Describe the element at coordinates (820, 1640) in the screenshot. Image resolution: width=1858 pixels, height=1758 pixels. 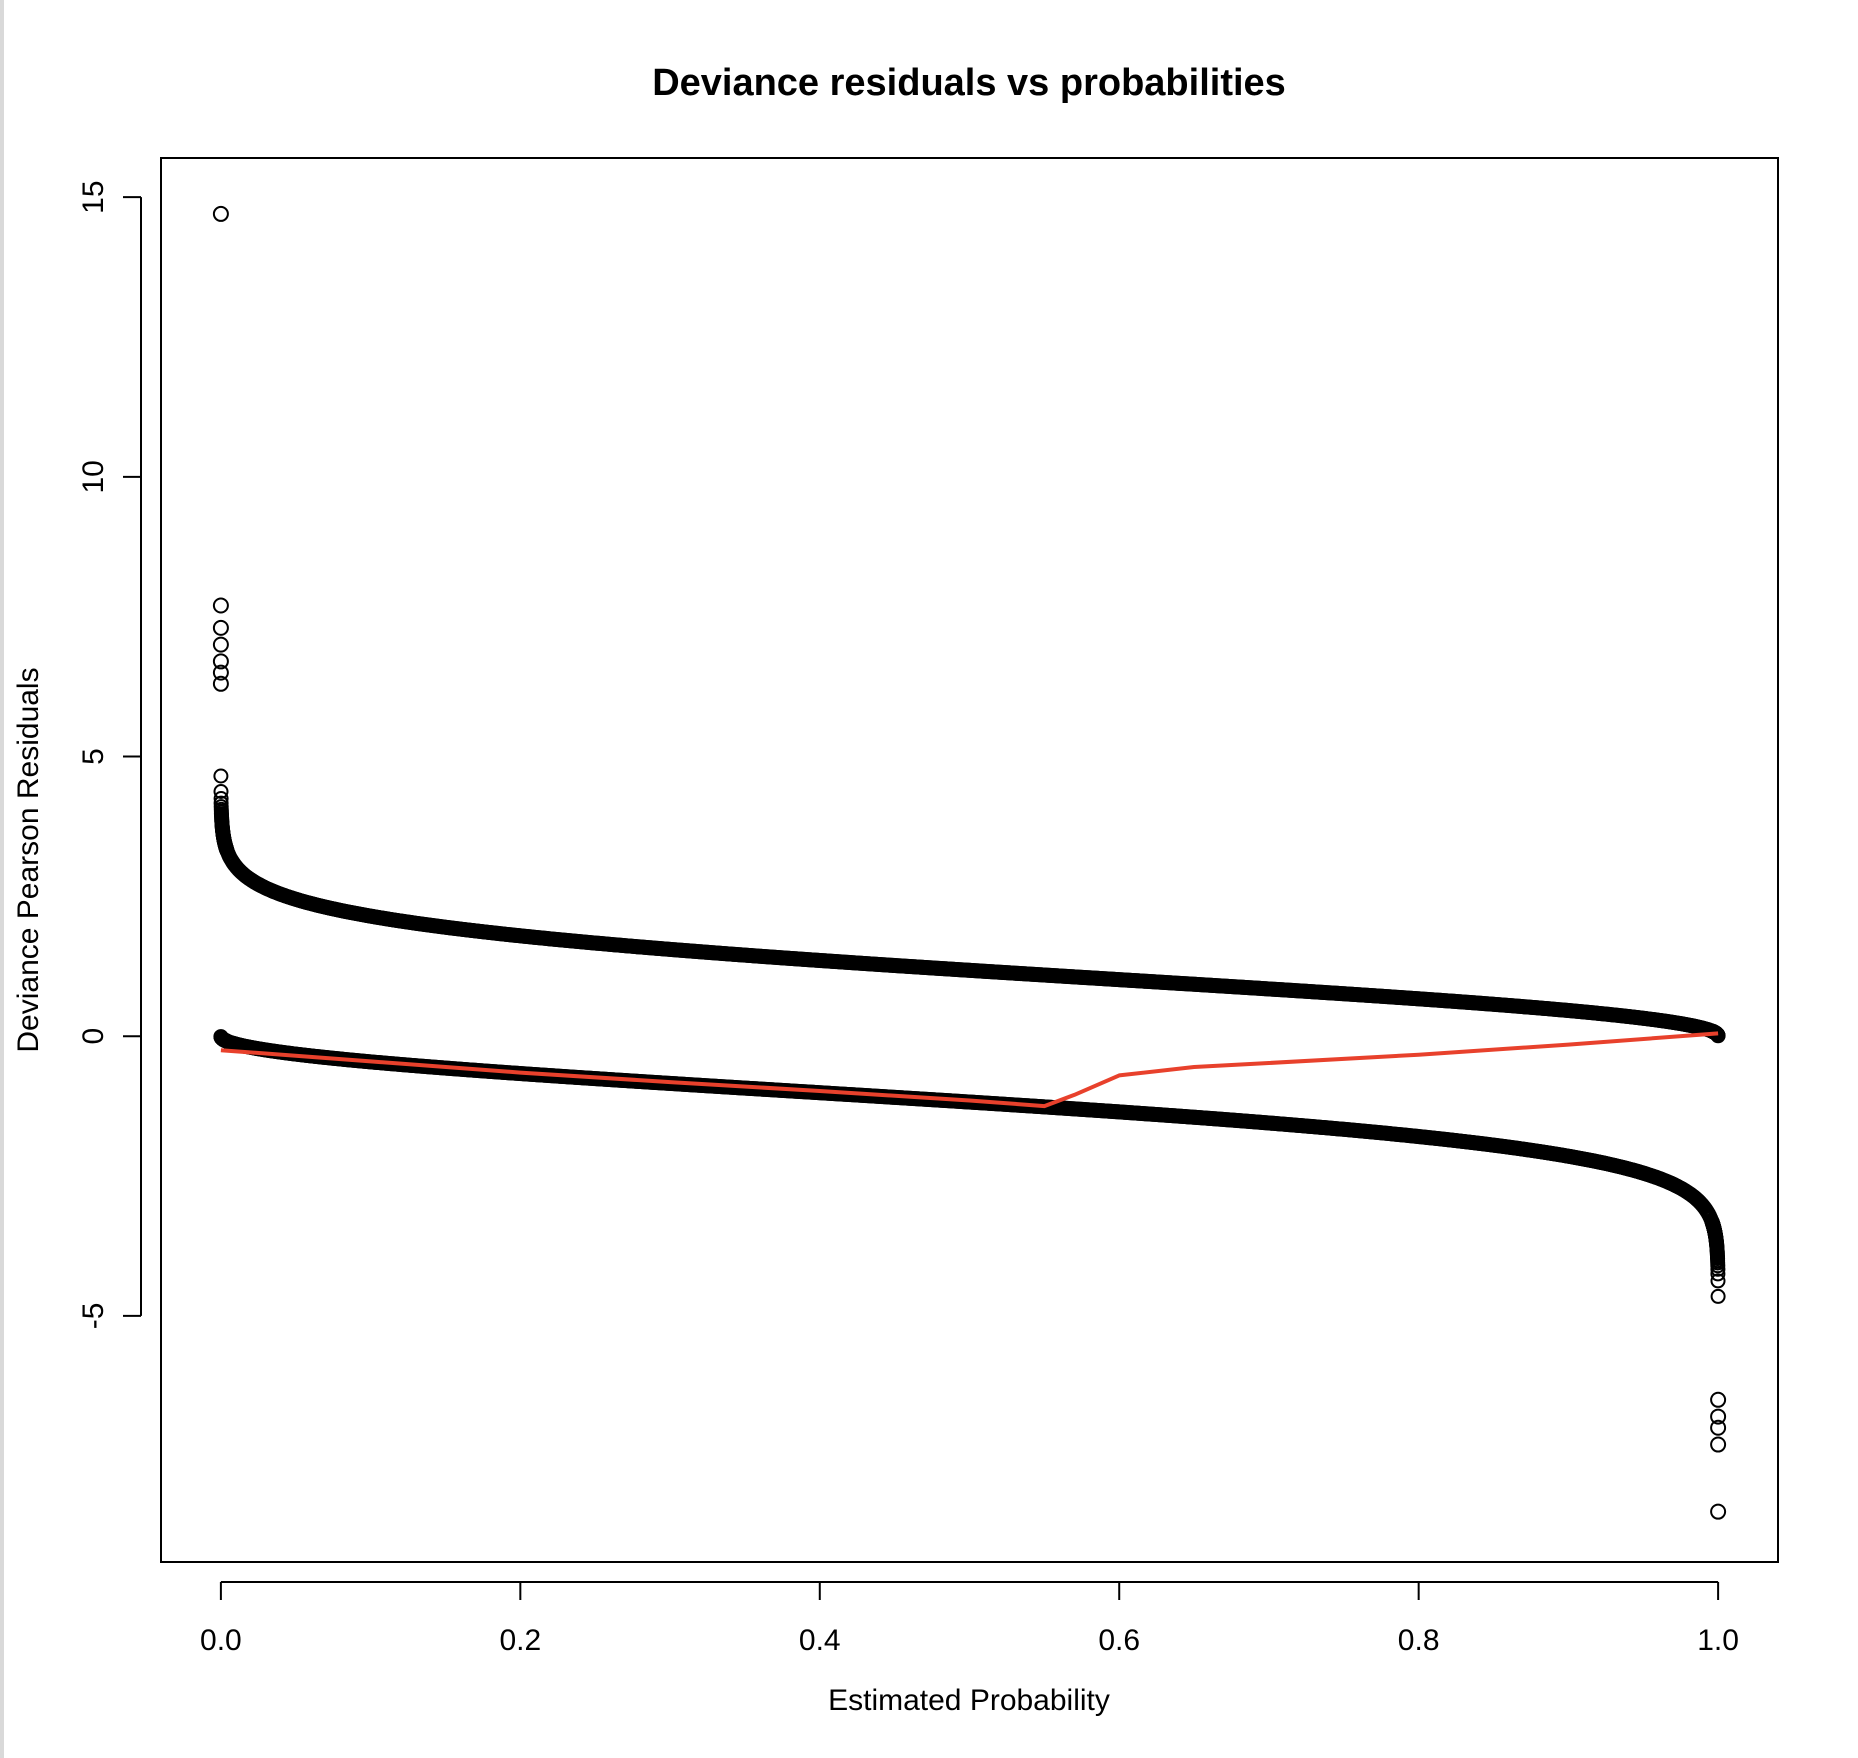
I see `x-tick-label: 0.4` at that location.